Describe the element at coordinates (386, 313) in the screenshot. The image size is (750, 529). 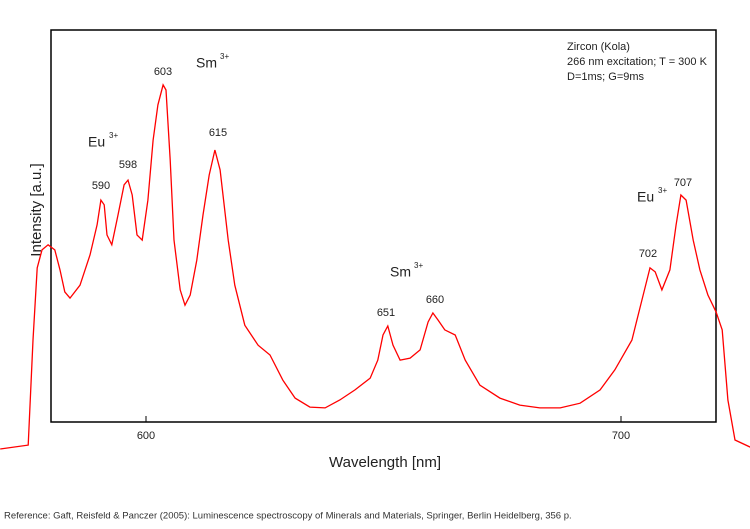
I see `peak-label: 651` at that location.